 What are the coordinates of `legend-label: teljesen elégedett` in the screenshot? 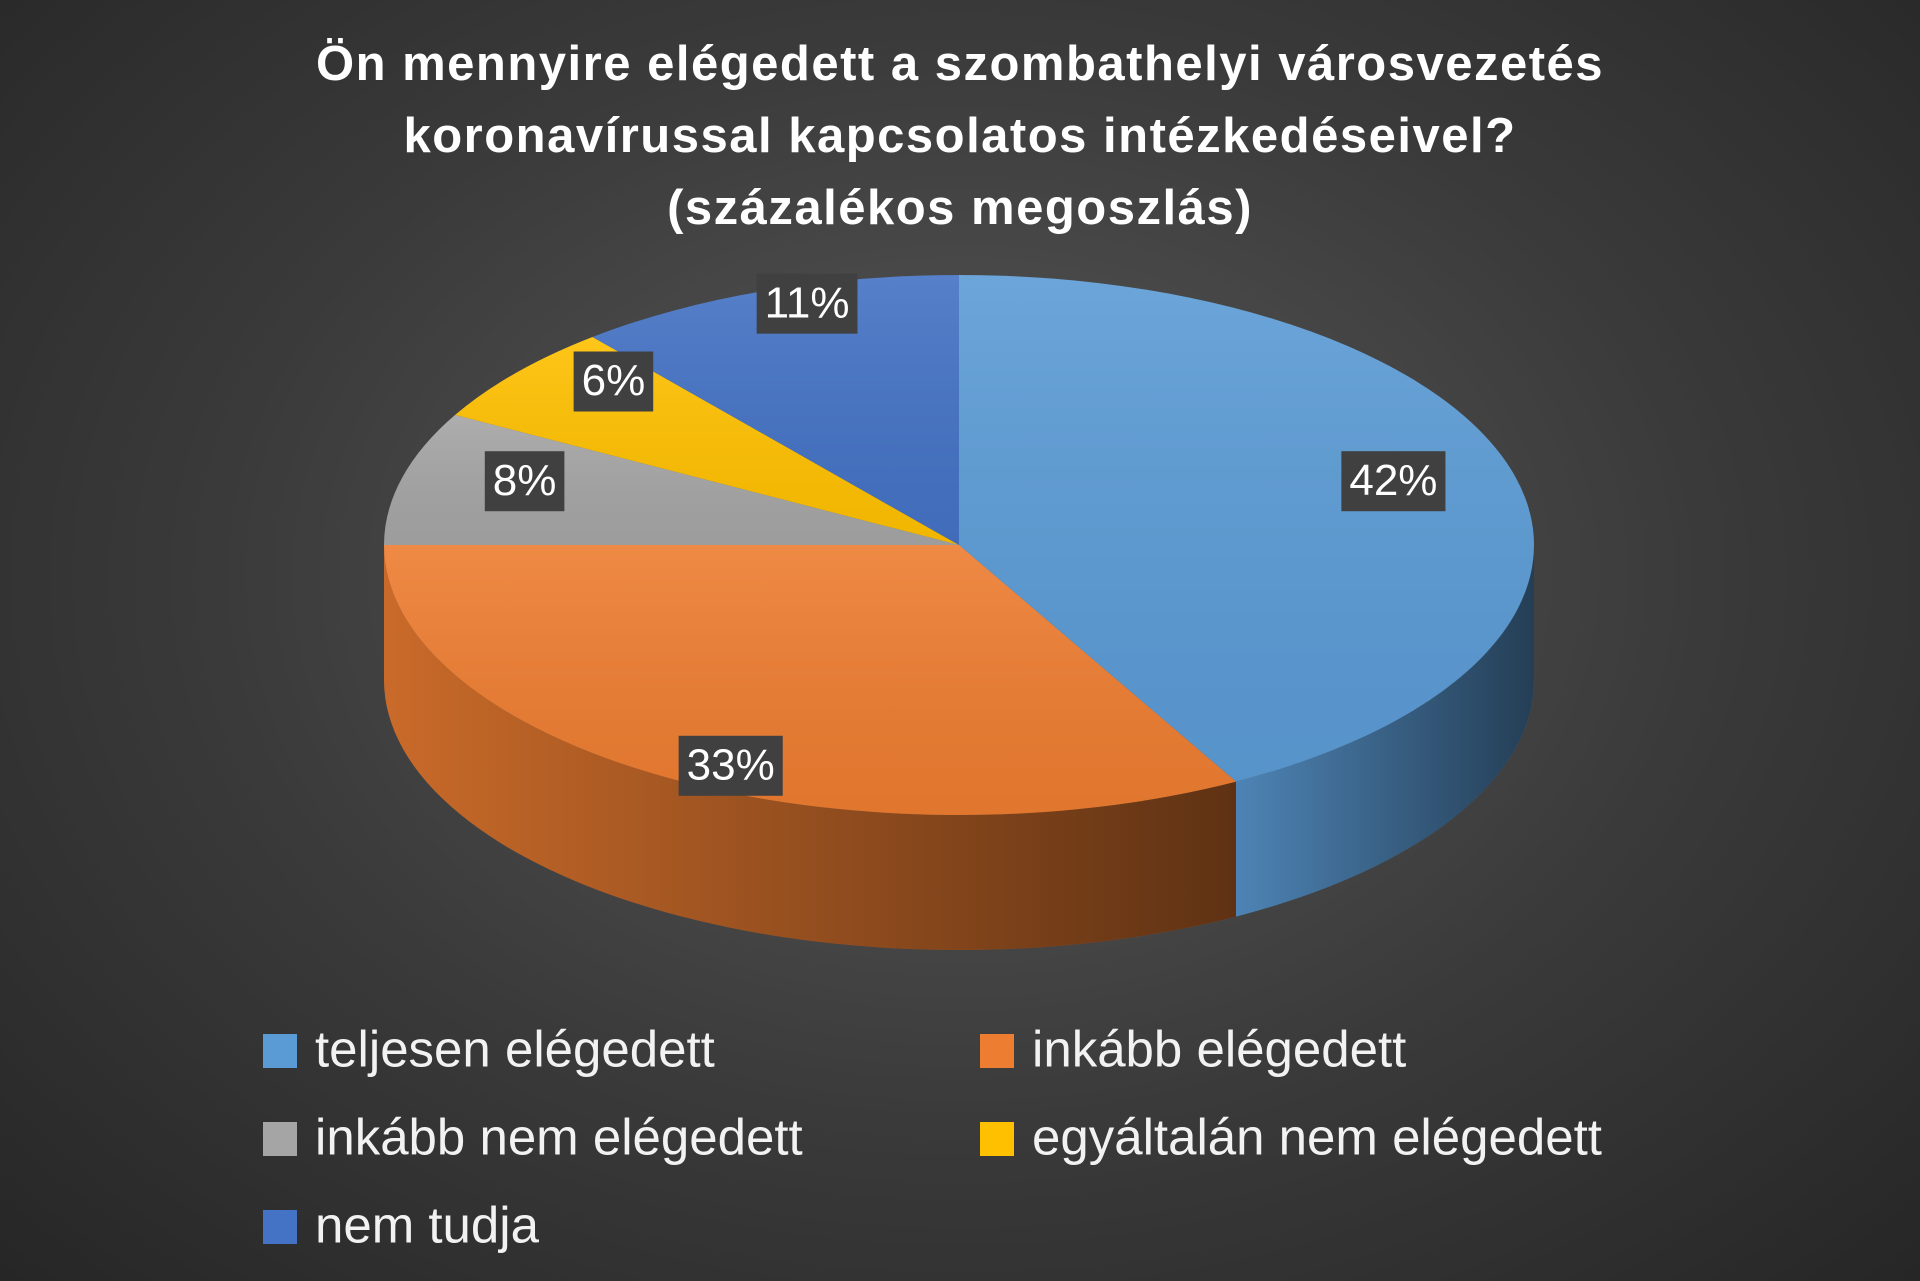 It's located at (515, 1048).